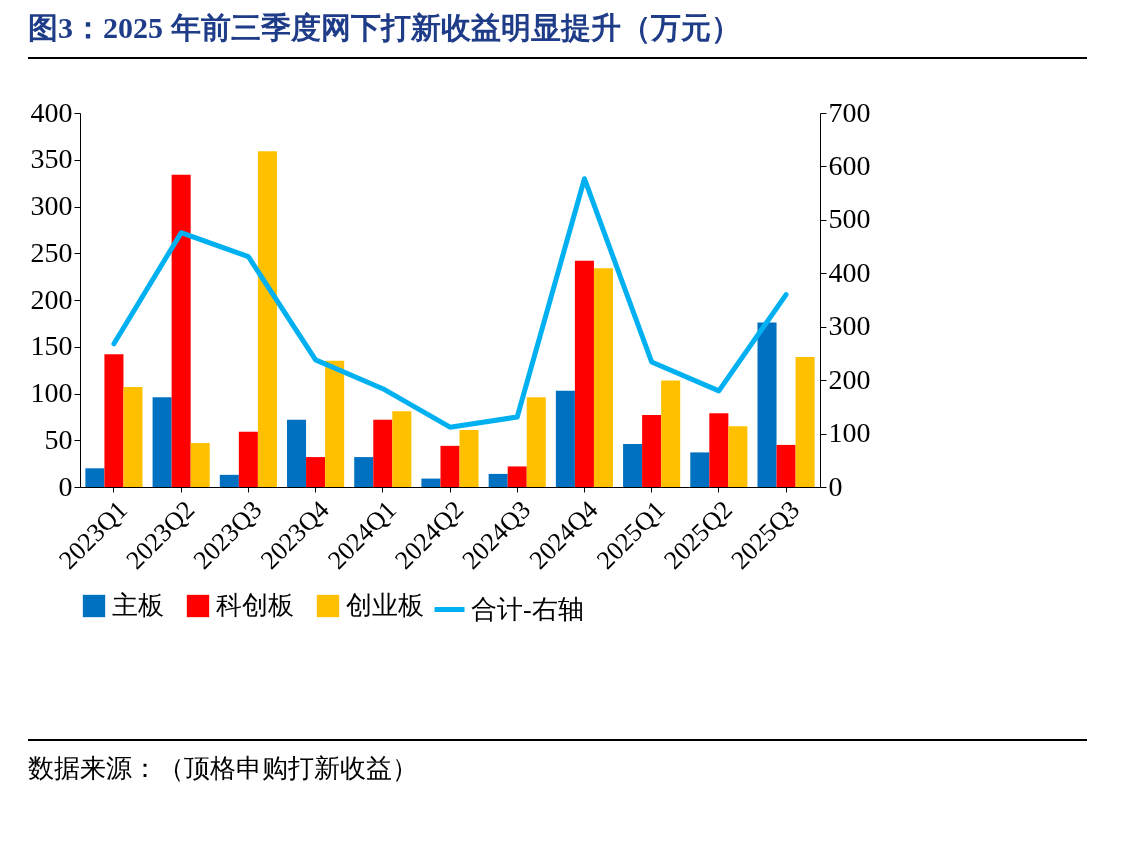 This screenshot has height=843, width=1137. I want to click on chart-title: 图3：2025 年前三季度网下打新收益明显提升（万元）, so click(557, 33).